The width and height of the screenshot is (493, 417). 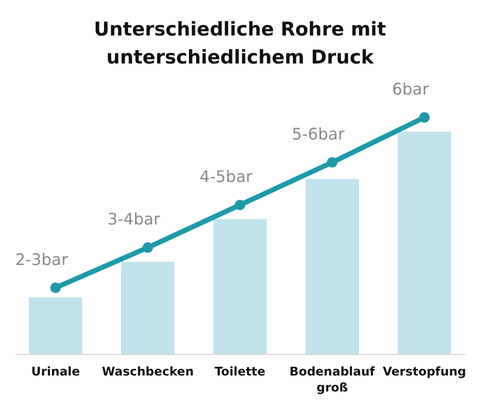 What do you see at coordinates (148, 371) in the screenshot?
I see `x-tick-label: Waschbecken` at bounding box center [148, 371].